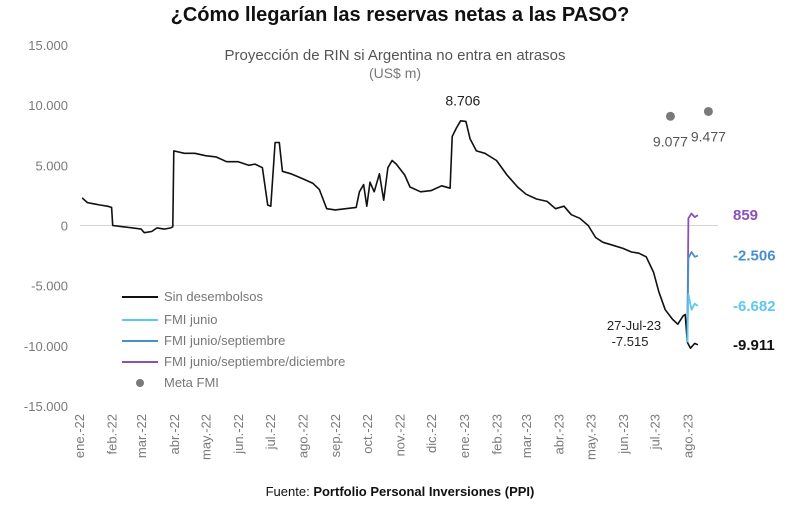 This screenshot has height=507, width=800. I want to click on x-tick-label: jul.-22, so click(270, 432).